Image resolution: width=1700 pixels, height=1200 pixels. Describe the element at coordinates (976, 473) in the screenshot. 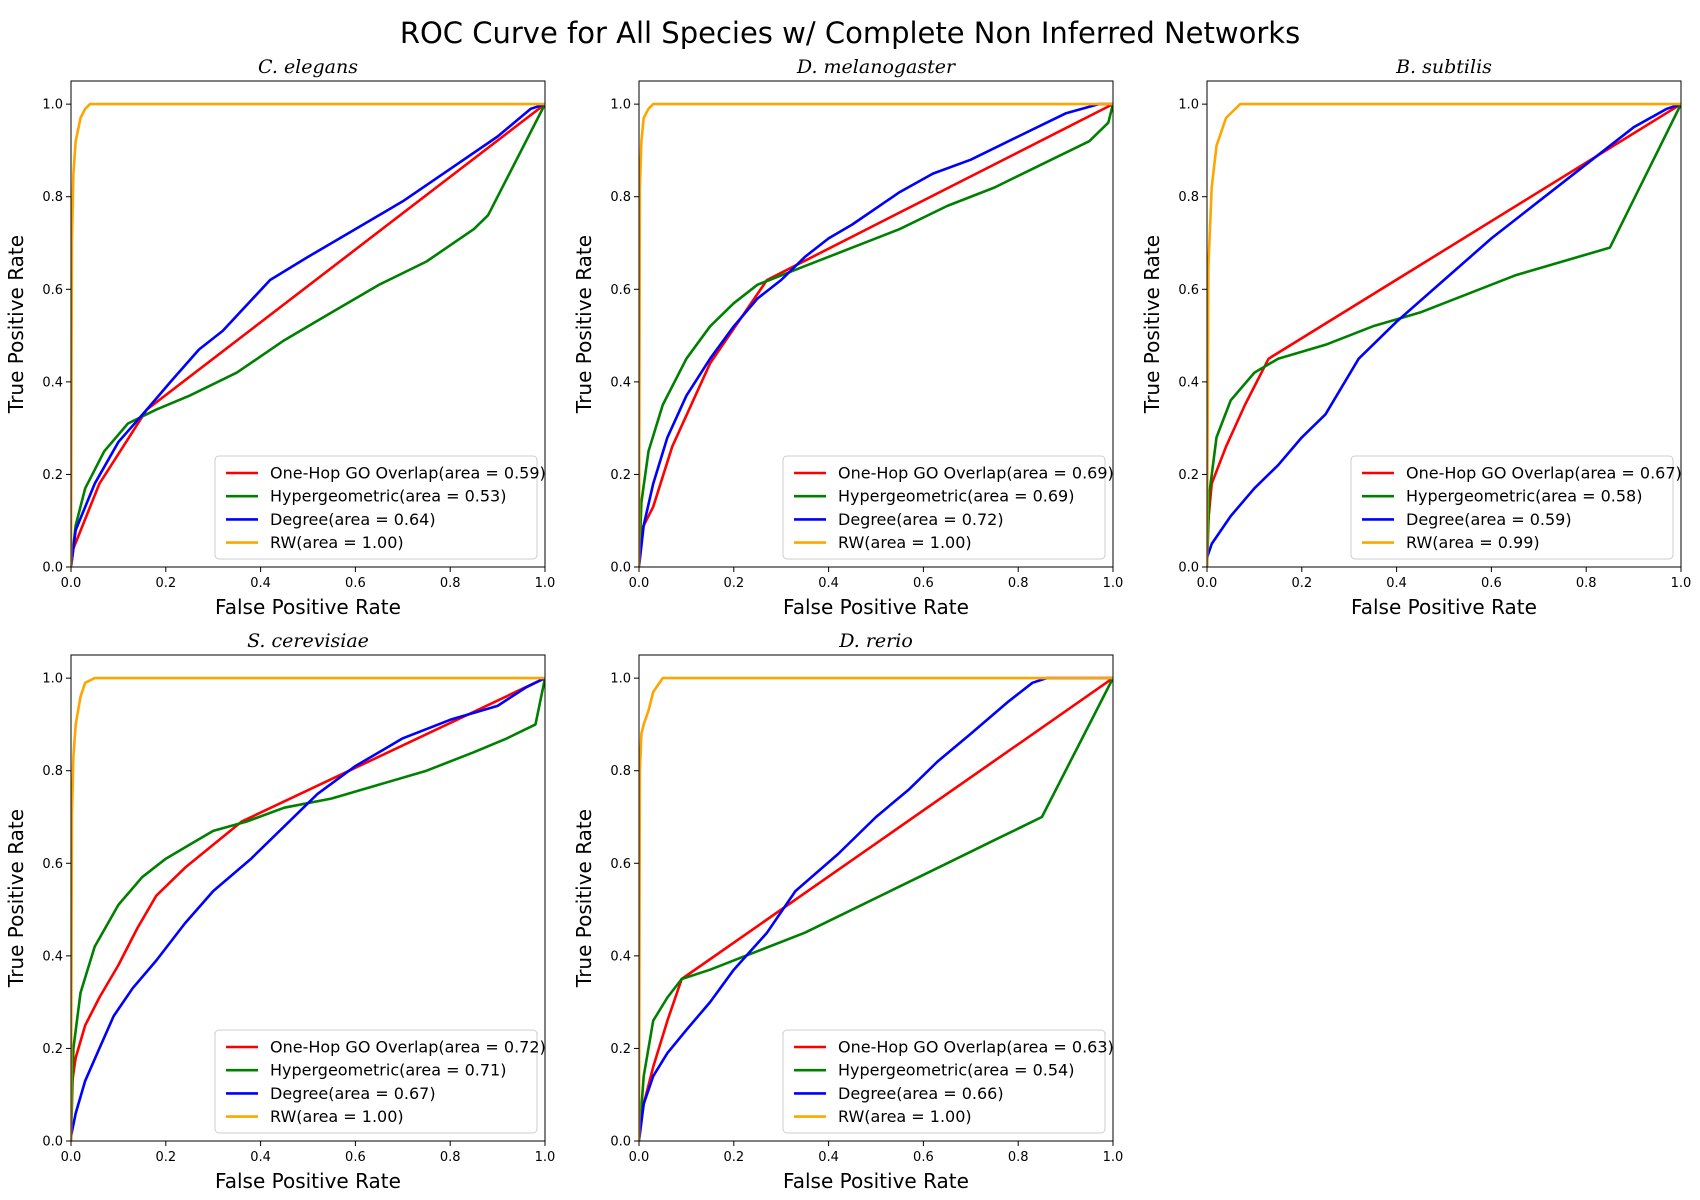

I see `legend-label: One-Hop GO Overlap(area = 0.69)` at that location.